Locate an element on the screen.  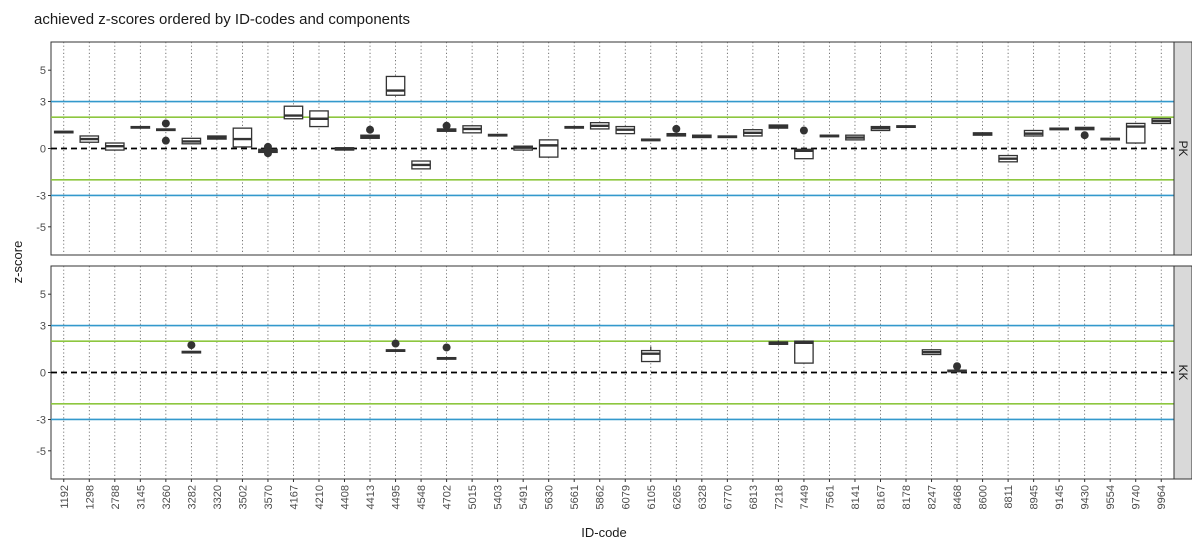
x-tick-label: 9554 is located at coordinates (1111, 497).